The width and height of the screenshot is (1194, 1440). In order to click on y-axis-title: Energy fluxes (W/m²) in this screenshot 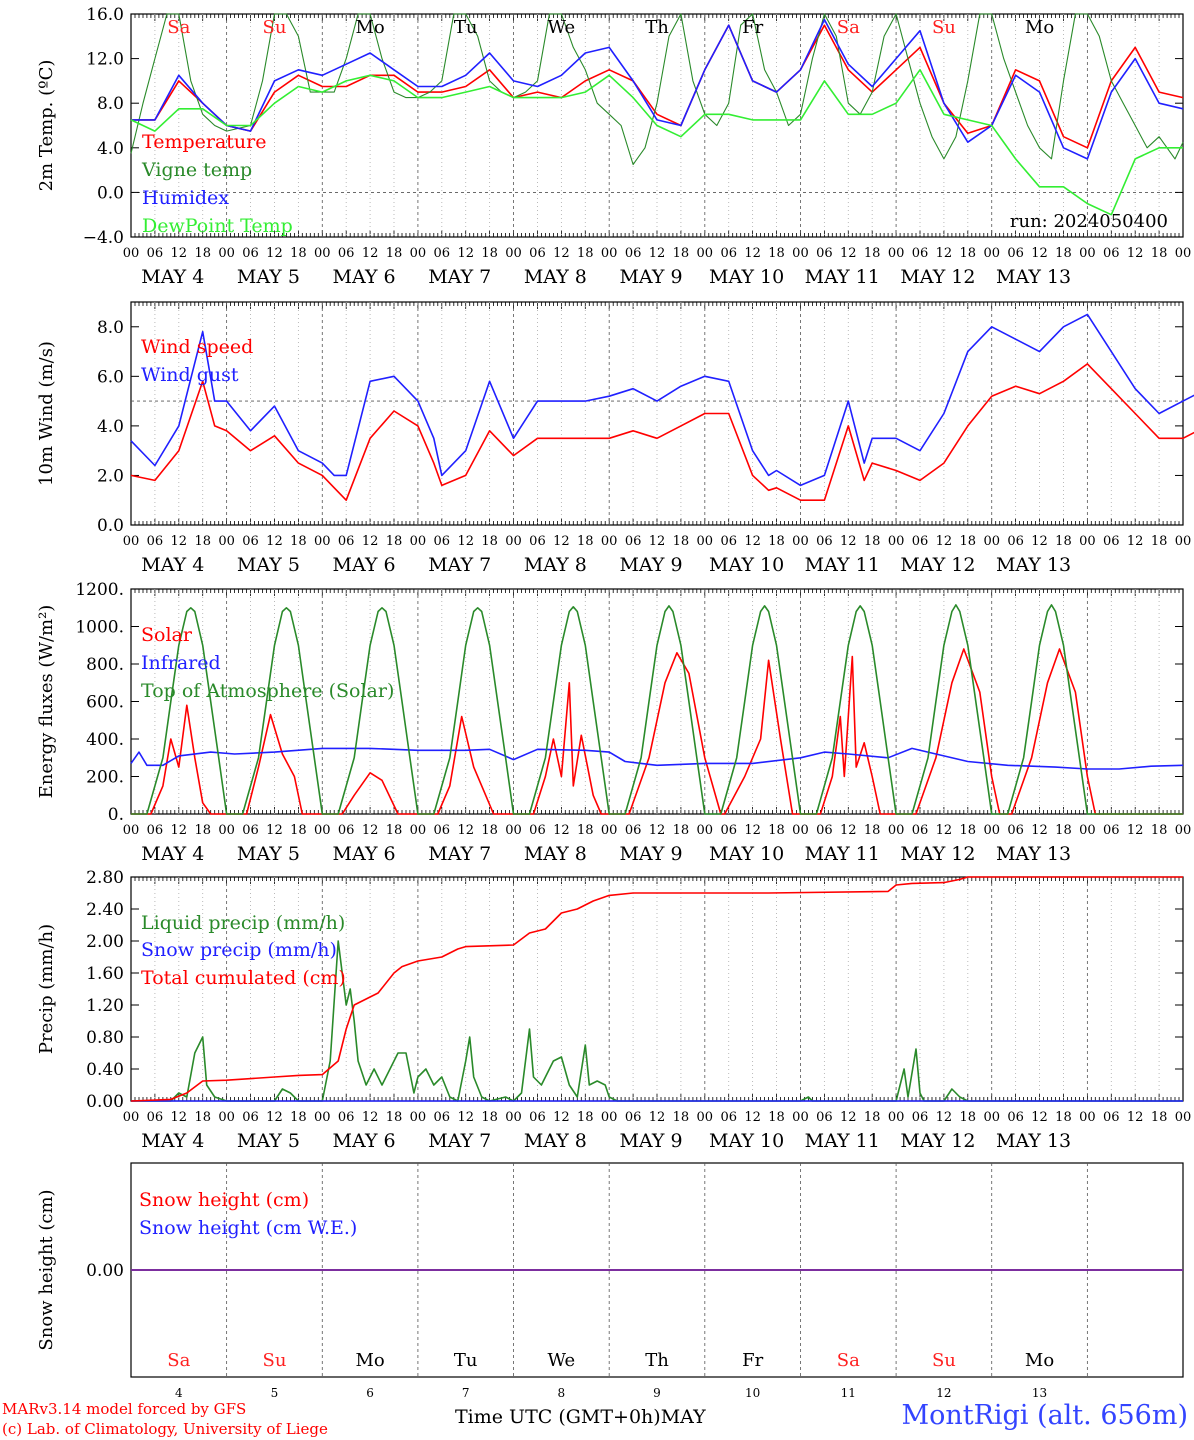, I will do `click(46, 702)`.